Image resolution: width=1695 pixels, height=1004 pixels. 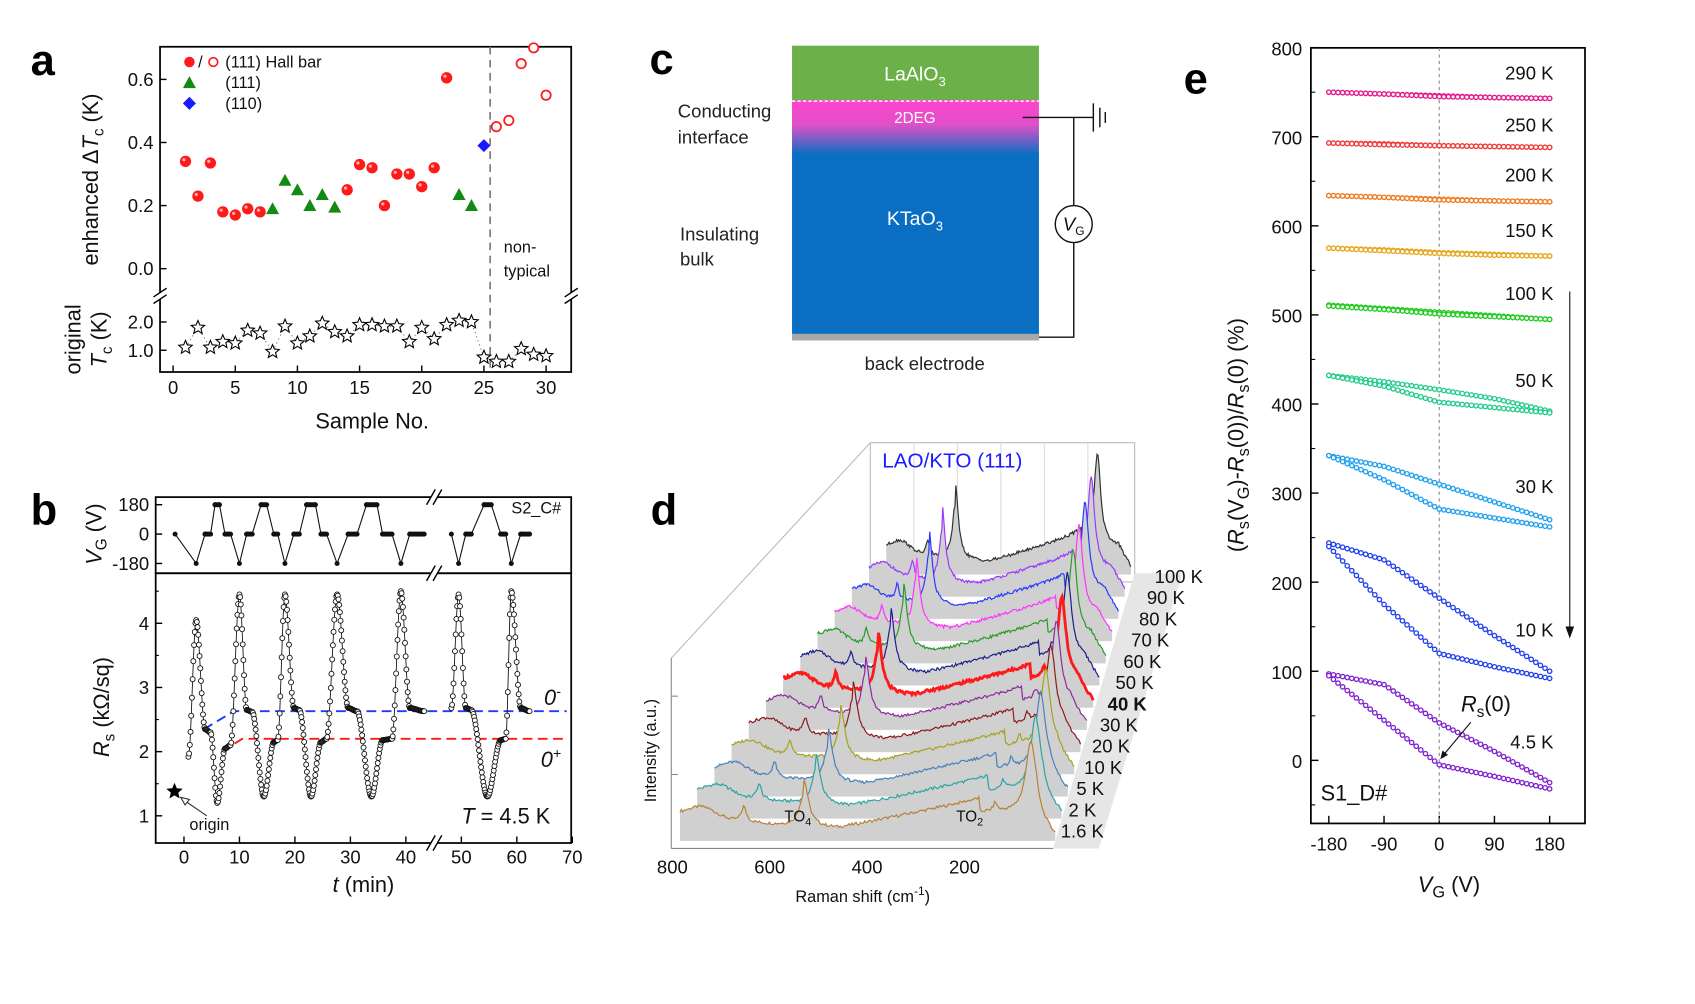 I want to click on panel-label-e: e, so click(x=1196, y=80).